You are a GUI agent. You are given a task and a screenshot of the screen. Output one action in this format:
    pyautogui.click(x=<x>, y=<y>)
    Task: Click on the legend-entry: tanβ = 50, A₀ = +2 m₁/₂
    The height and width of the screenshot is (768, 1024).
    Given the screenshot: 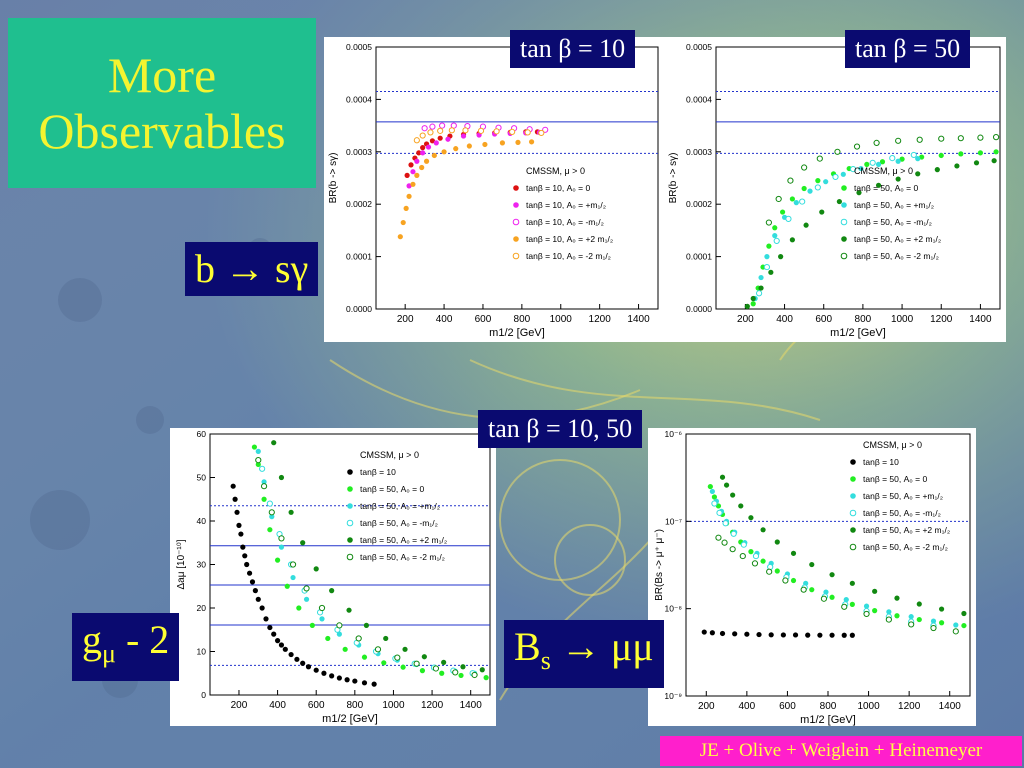 What is the action you would take?
    pyautogui.click(x=403, y=540)
    